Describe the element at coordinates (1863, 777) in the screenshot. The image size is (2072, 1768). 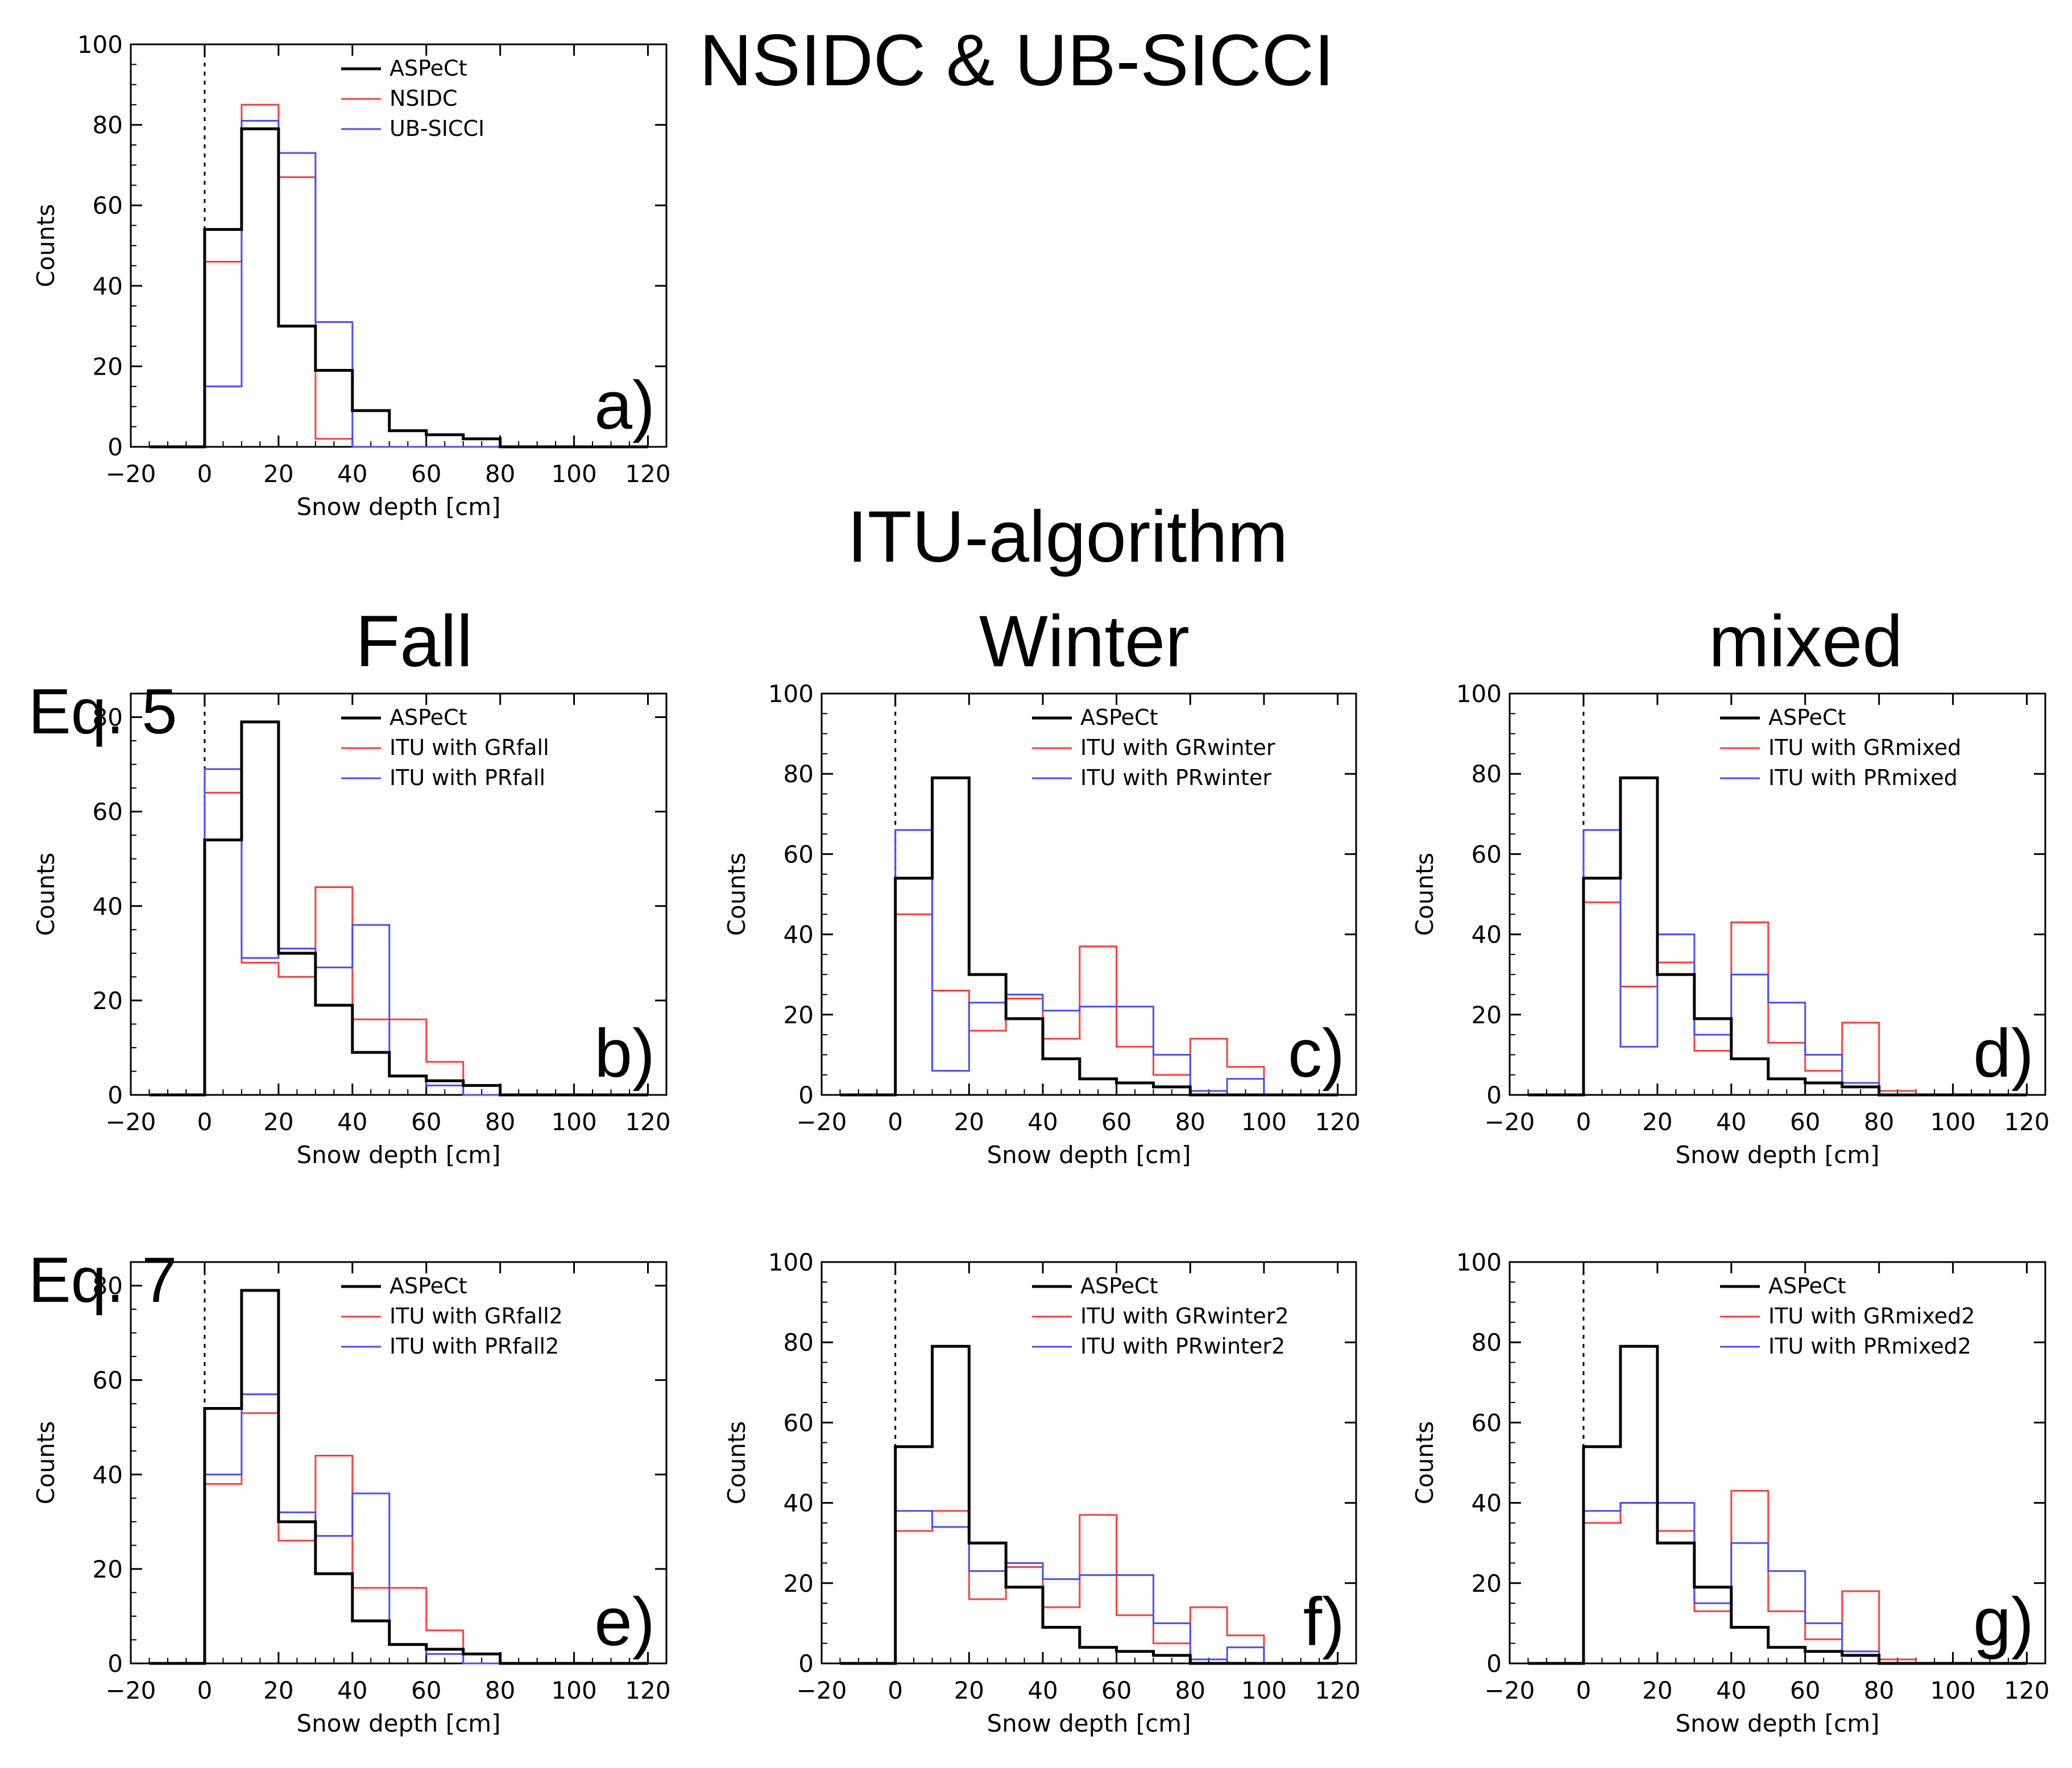
I see `legend-entry: ITU with PRmixed` at that location.